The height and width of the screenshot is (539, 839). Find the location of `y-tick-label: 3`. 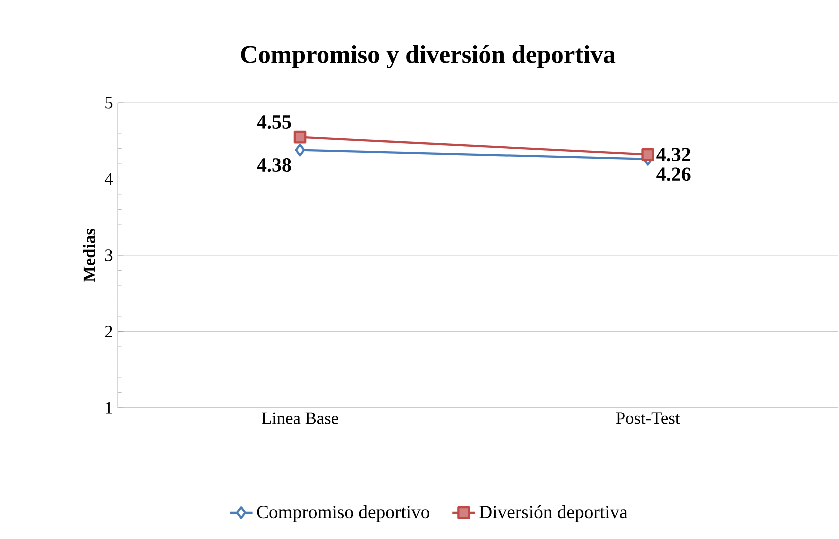

y-tick-label: 3 is located at coordinates (109, 256).